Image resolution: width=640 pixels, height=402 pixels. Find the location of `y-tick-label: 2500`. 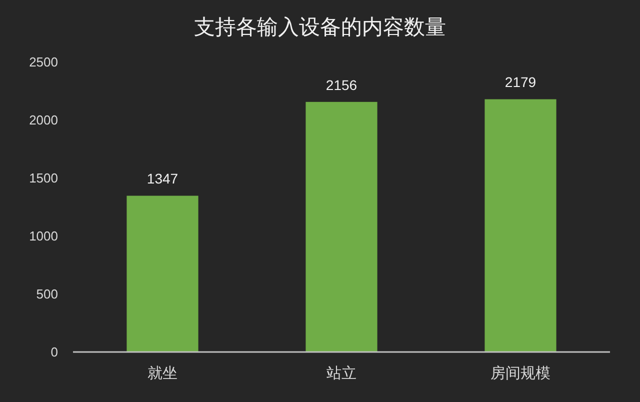

y-tick-label: 2500 is located at coordinates (43, 62).